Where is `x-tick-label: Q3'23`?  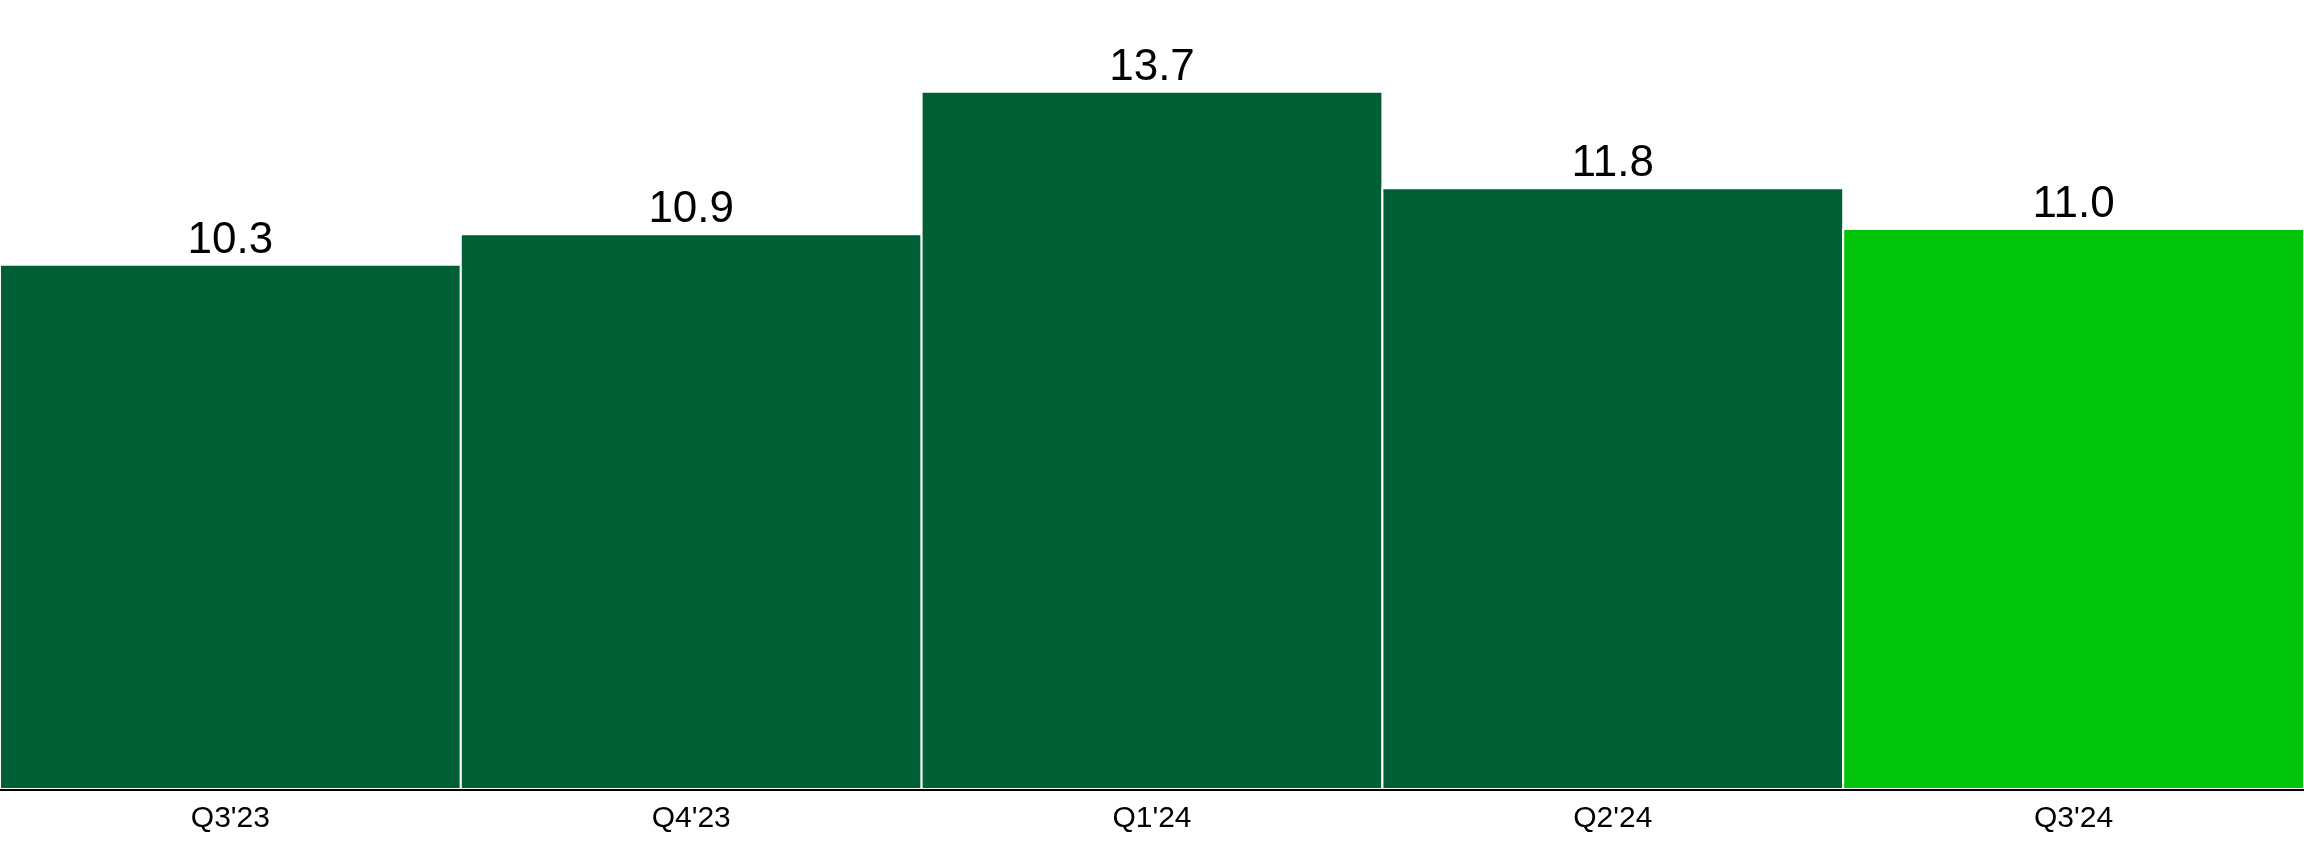
x-tick-label: Q3'23 is located at coordinates (230, 816).